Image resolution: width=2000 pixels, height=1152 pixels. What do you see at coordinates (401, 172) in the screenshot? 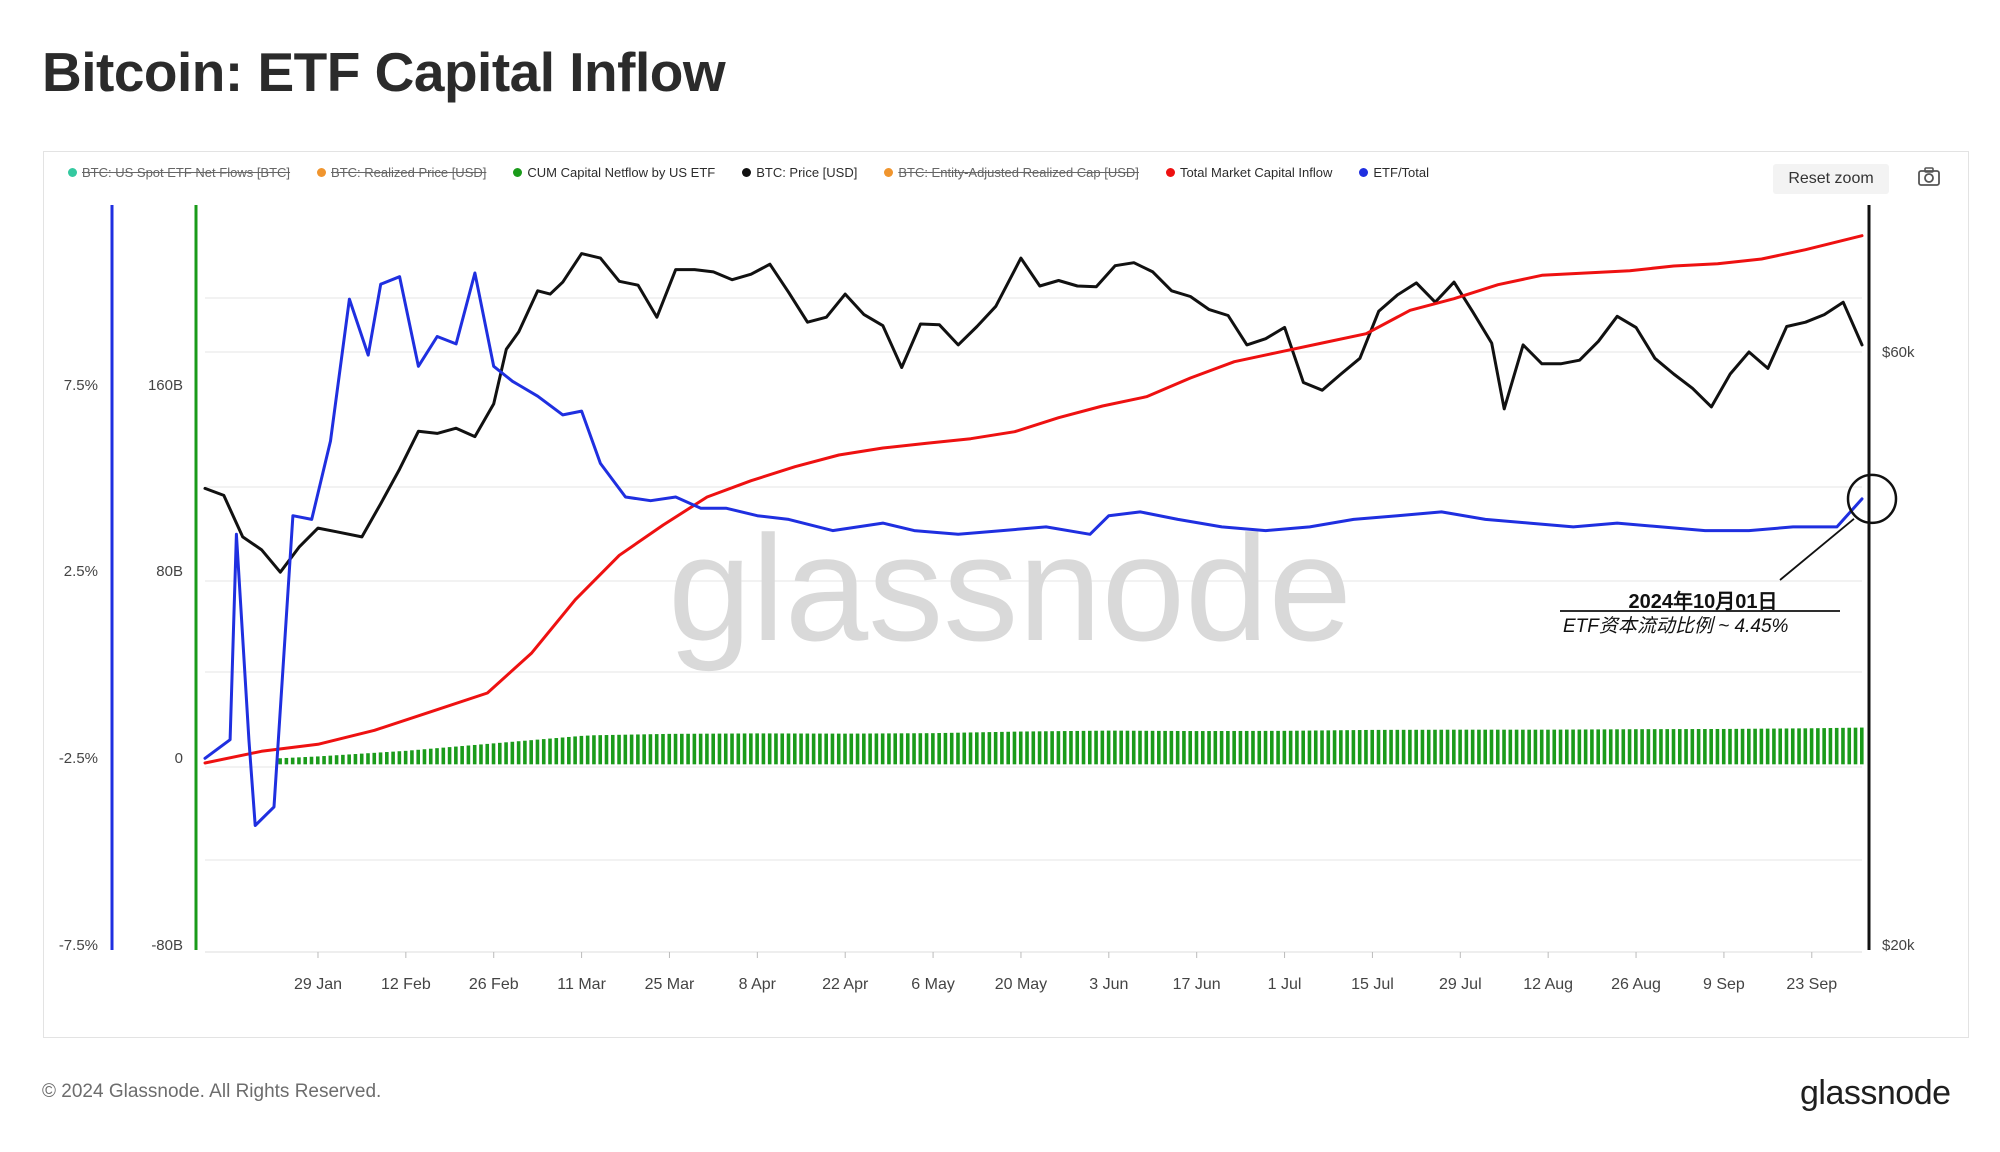
I see `legend-item: BTC: Realized Price [USD]` at bounding box center [401, 172].